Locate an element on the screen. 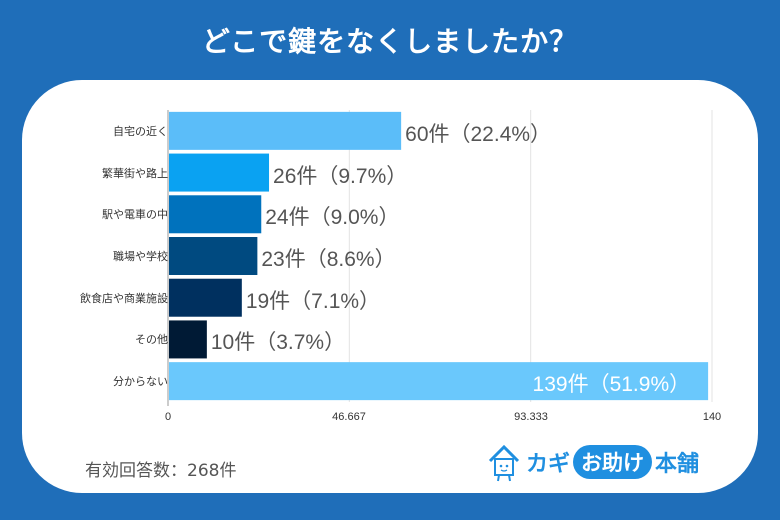  category-label: 分からない is located at coordinates (140, 382).